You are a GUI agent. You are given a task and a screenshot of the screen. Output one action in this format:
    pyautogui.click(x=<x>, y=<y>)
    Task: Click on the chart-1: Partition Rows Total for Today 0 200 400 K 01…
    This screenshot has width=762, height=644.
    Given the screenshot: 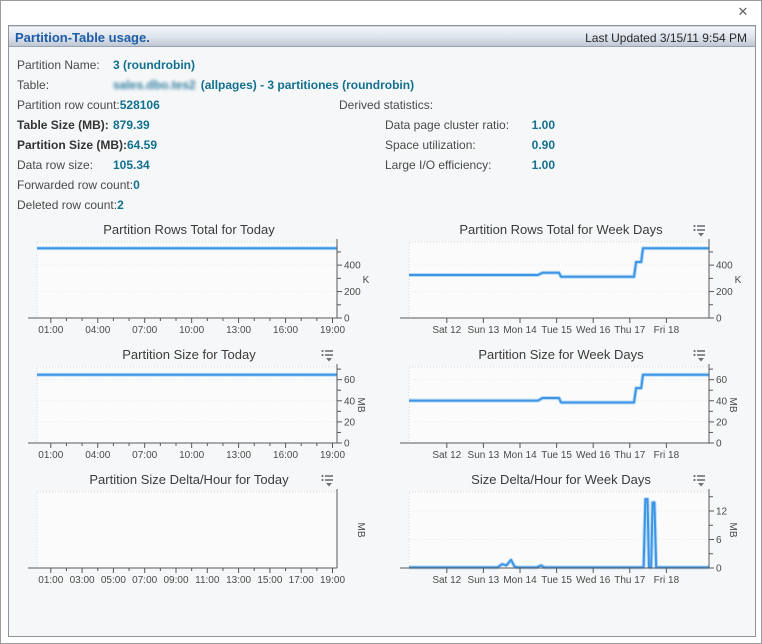 What is the action you would take?
    pyautogui.click(x=201, y=283)
    